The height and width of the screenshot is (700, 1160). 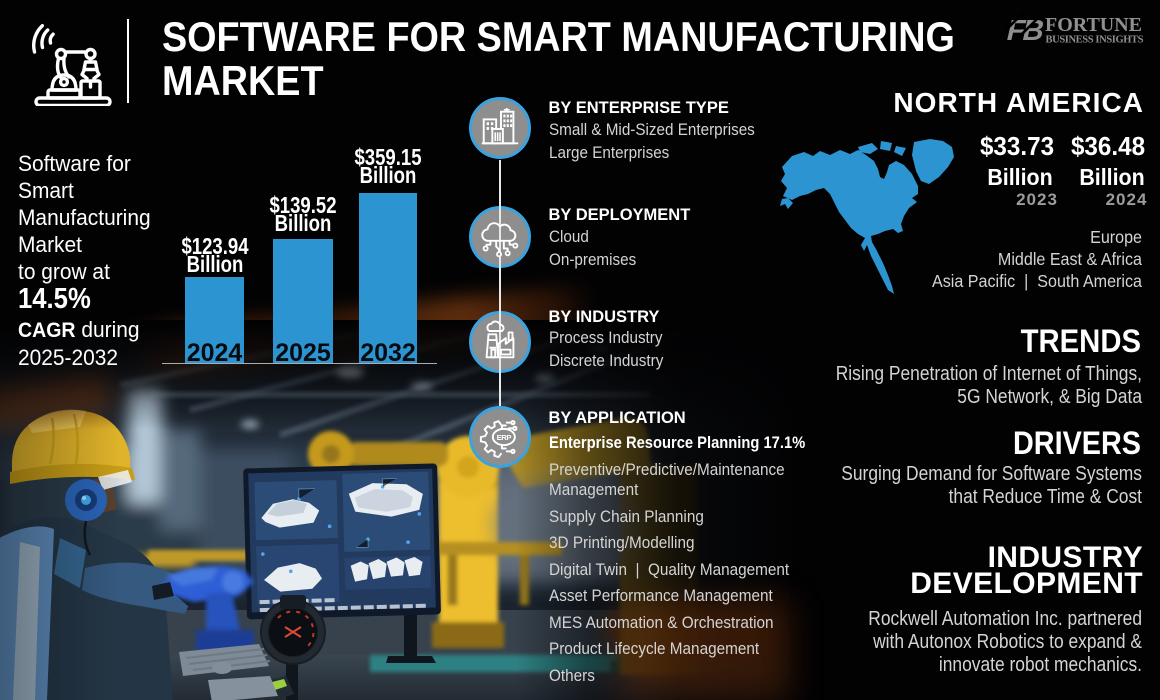 I want to click on svg-text: FB, so click(x=1025, y=28).